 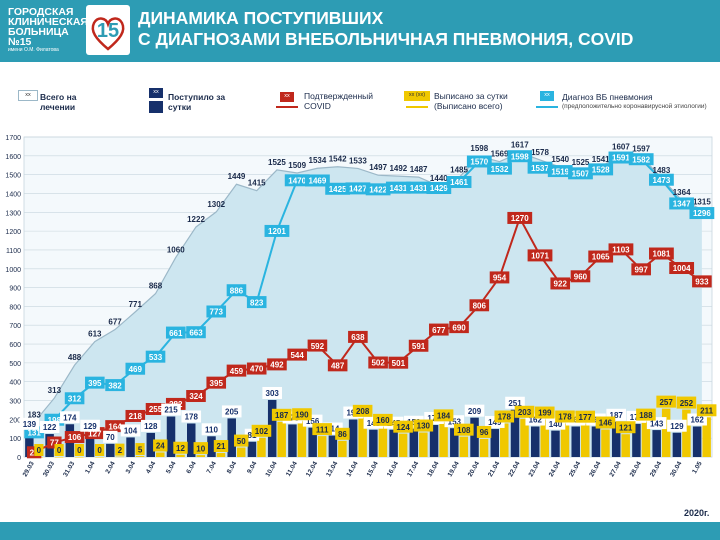 What do you see at coordinates (90, 426) in the screenshot?
I see `label-admitted: 129` at bounding box center [90, 426].